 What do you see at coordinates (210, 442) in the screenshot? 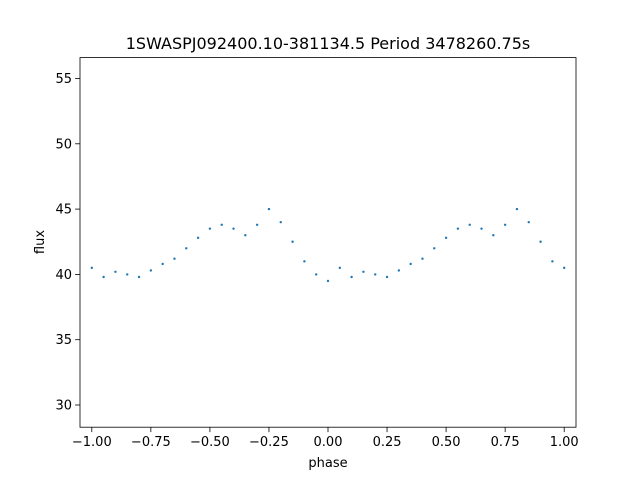
I see `x-tick-label: −0.50` at bounding box center [210, 442].